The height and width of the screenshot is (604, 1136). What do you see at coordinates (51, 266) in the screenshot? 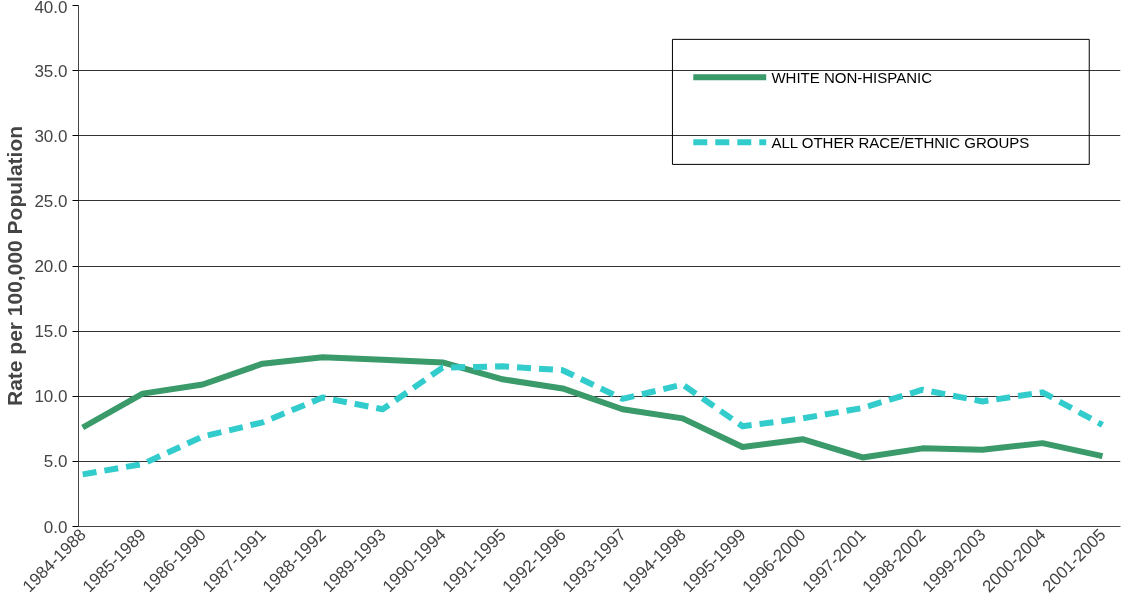
I see `y-tick-label: 20.0` at bounding box center [51, 266].